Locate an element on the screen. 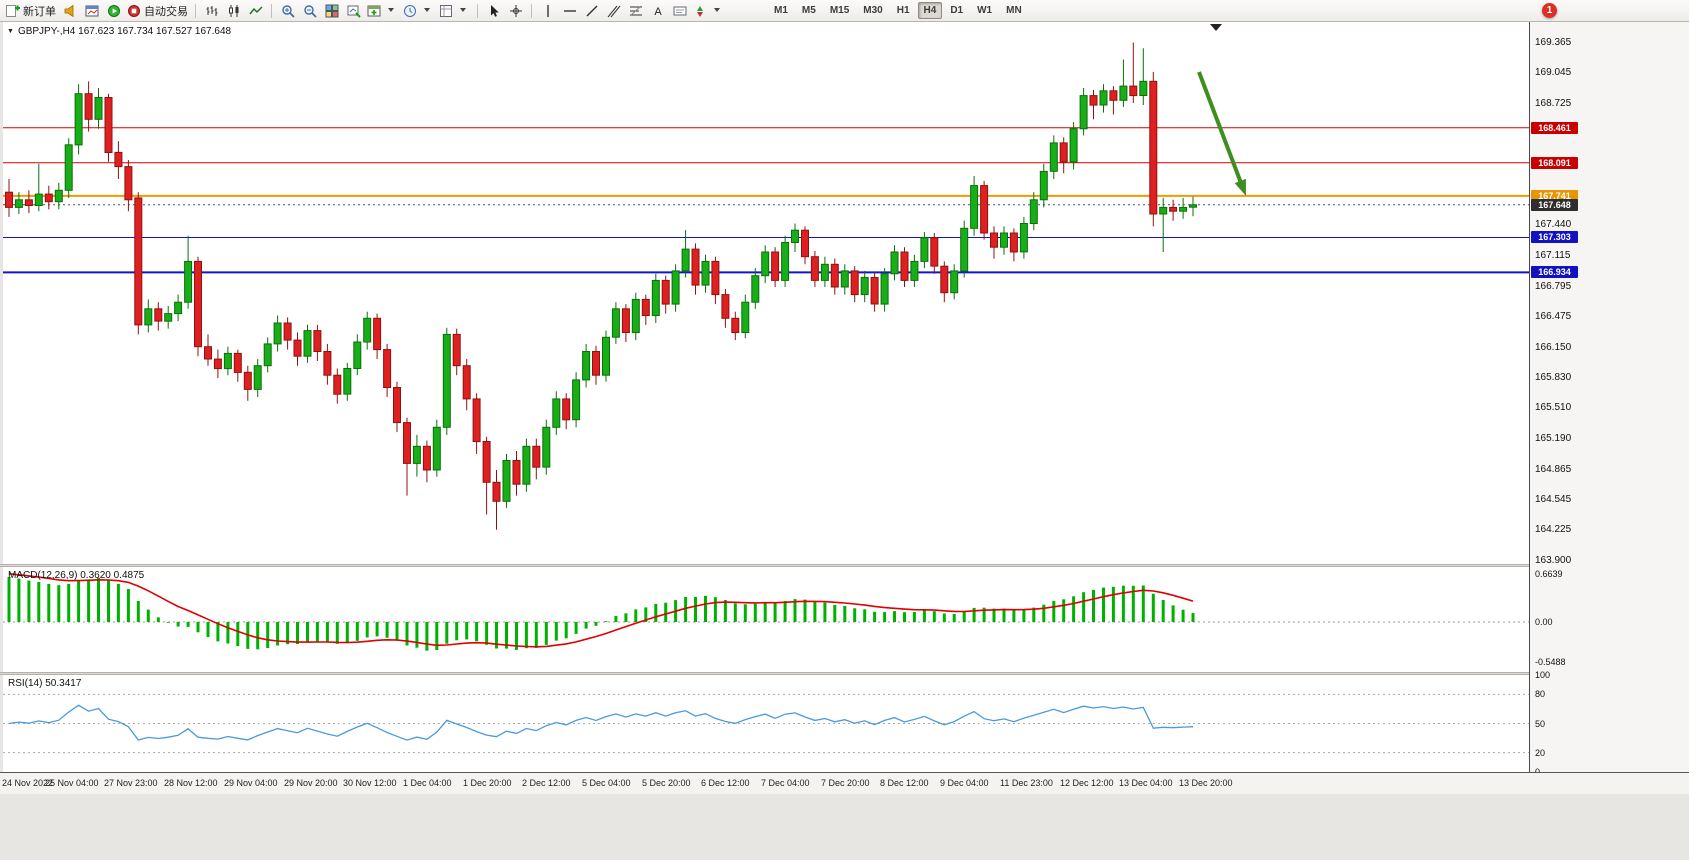 The image size is (1689, 860). new-order-label: 新订单 is located at coordinates (39, 11).